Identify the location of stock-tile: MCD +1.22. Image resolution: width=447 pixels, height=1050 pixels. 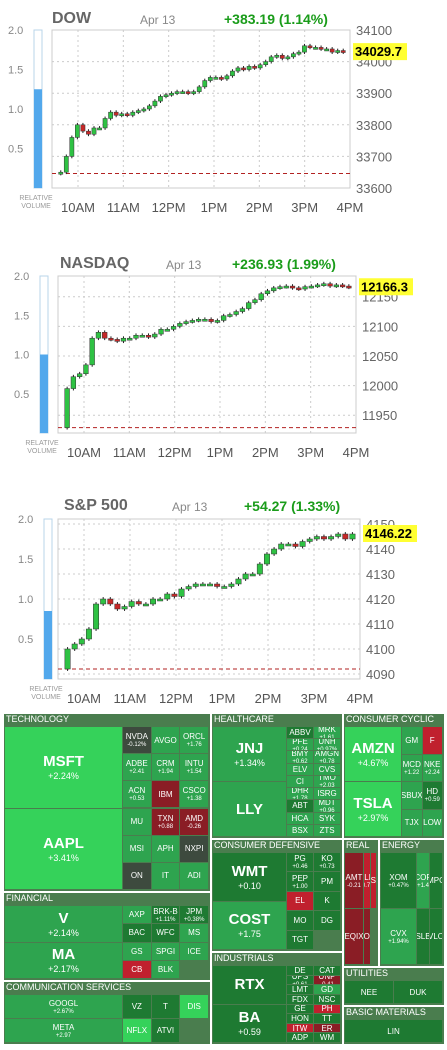
(412, 767).